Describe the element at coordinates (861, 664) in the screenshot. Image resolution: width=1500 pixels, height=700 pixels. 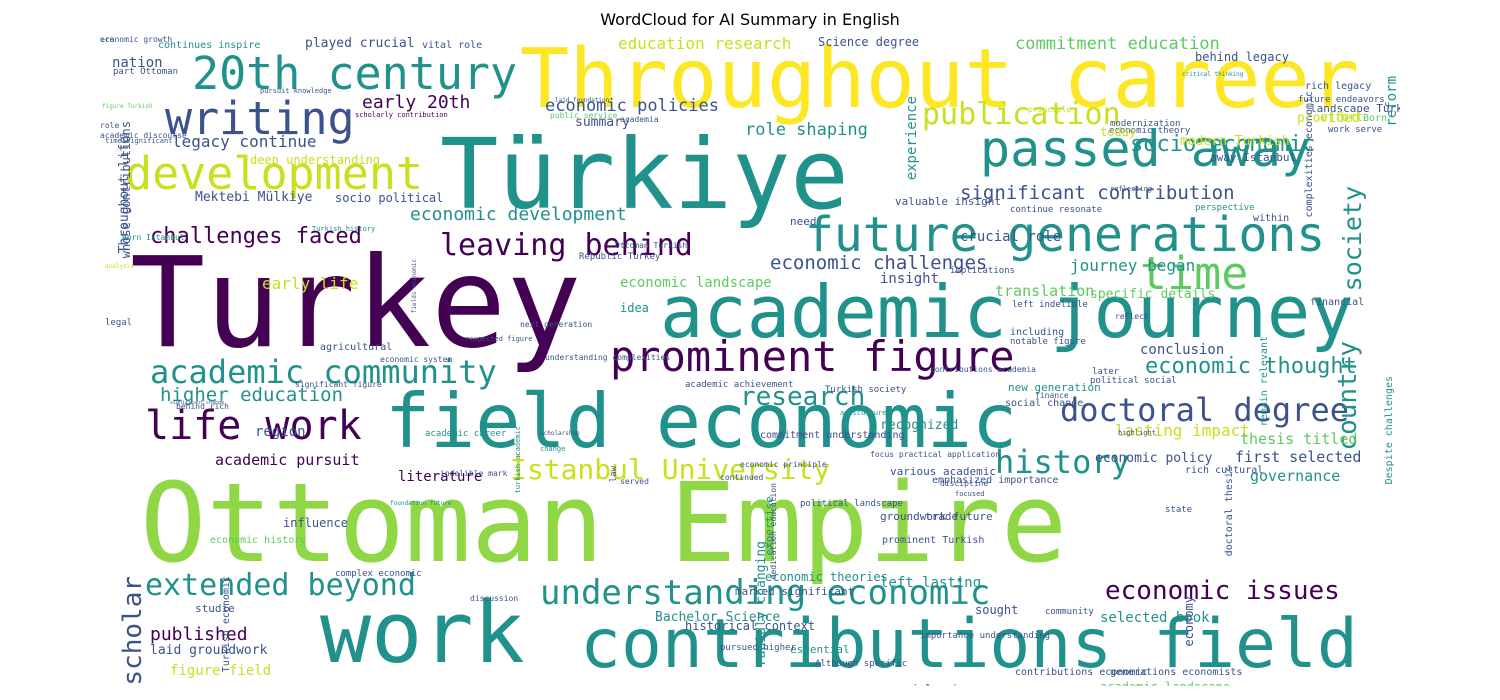
I see `word-although-specific: Although specific` at that location.